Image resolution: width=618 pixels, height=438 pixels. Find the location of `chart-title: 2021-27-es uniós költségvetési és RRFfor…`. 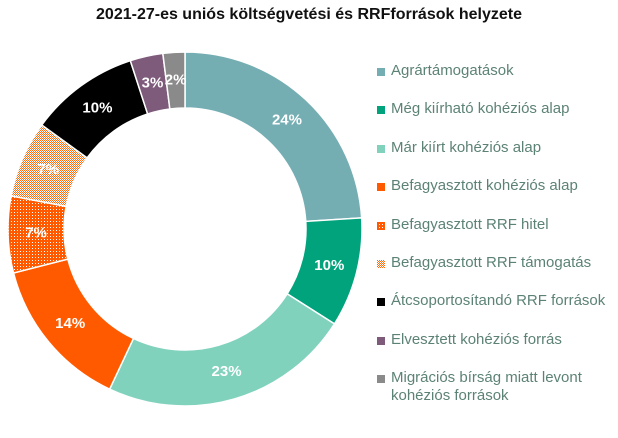

chart-title: 2021-27-es uniós költségvetési és RRFfor… is located at coordinates (309, 14).